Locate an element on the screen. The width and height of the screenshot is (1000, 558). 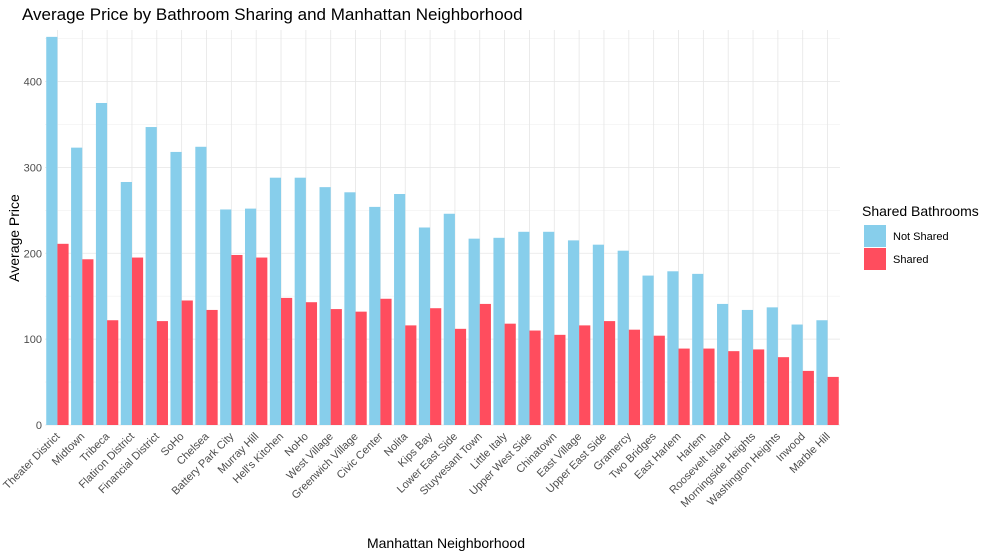
y-axis-ticks: 0 100 200 300 400 is located at coordinates (33, 254).